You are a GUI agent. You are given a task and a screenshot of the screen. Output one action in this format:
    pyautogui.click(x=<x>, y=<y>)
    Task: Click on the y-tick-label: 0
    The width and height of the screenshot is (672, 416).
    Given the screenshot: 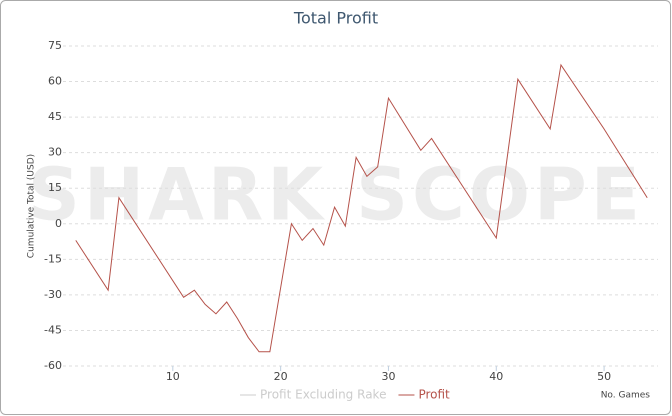 What is the action you would take?
    pyautogui.click(x=58, y=223)
    